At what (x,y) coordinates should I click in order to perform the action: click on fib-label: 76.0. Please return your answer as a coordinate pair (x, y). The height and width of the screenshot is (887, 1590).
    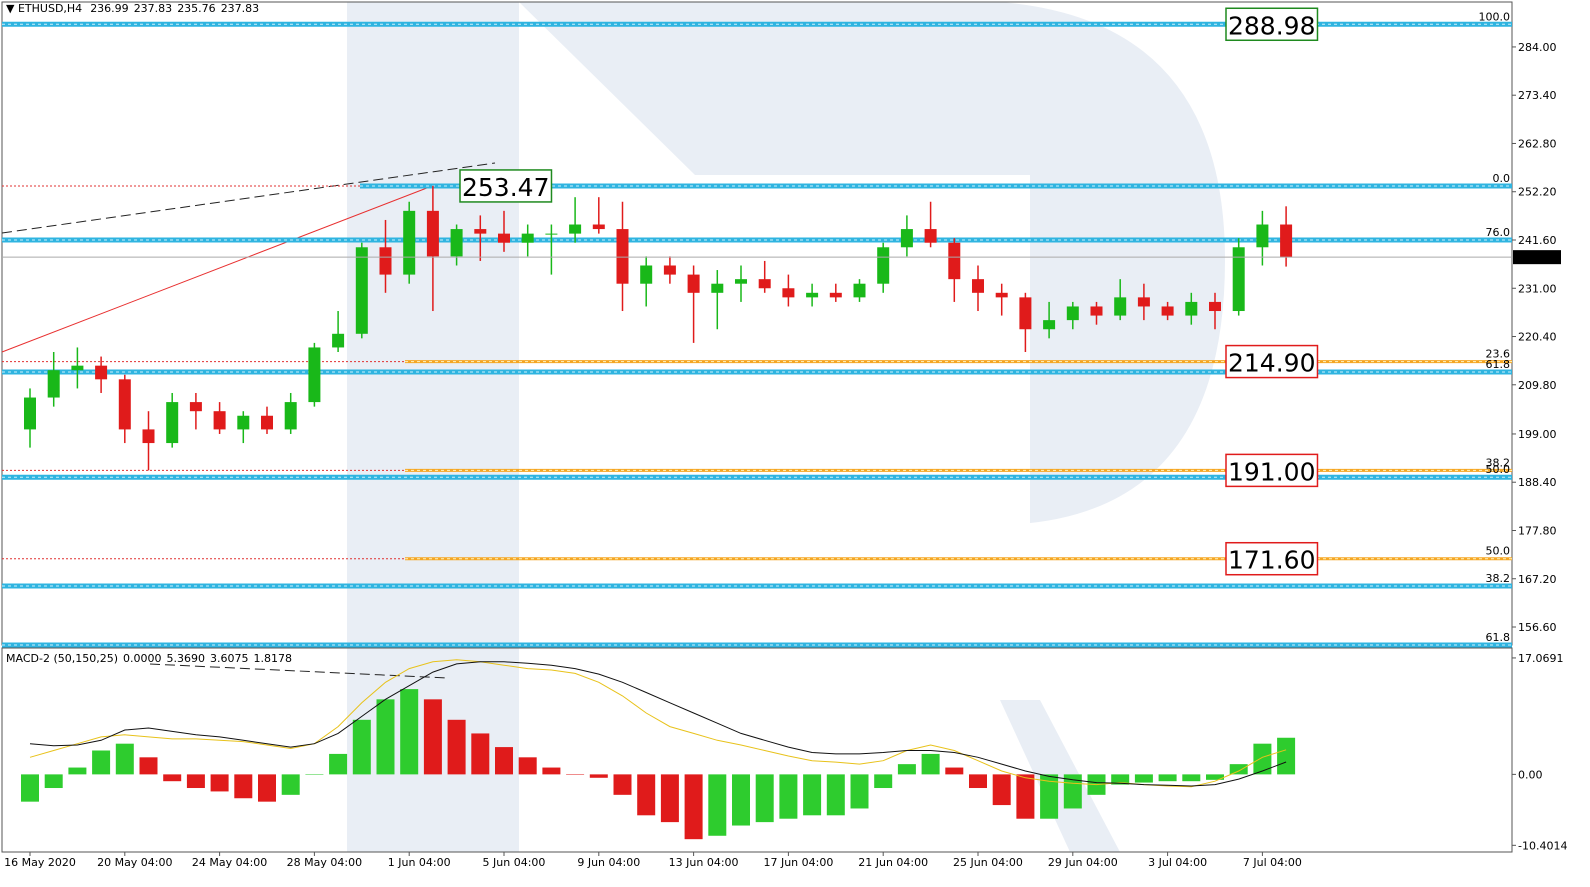
    Looking at the image, I should click on (1498, 232).